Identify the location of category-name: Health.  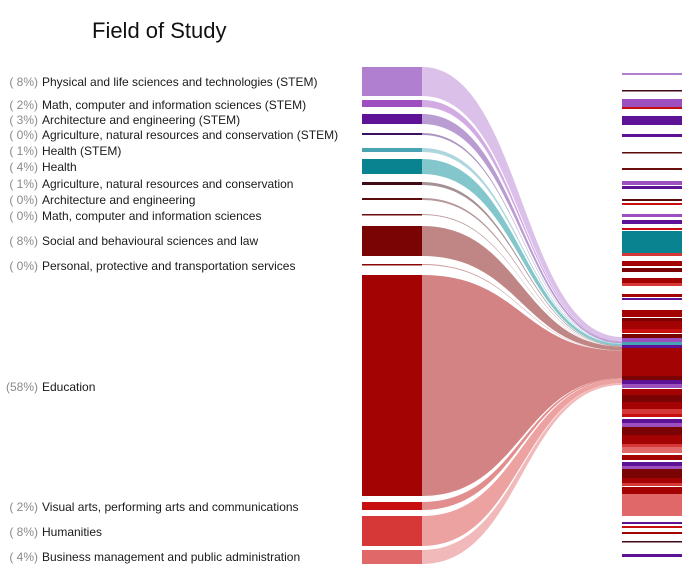
(59, 167).